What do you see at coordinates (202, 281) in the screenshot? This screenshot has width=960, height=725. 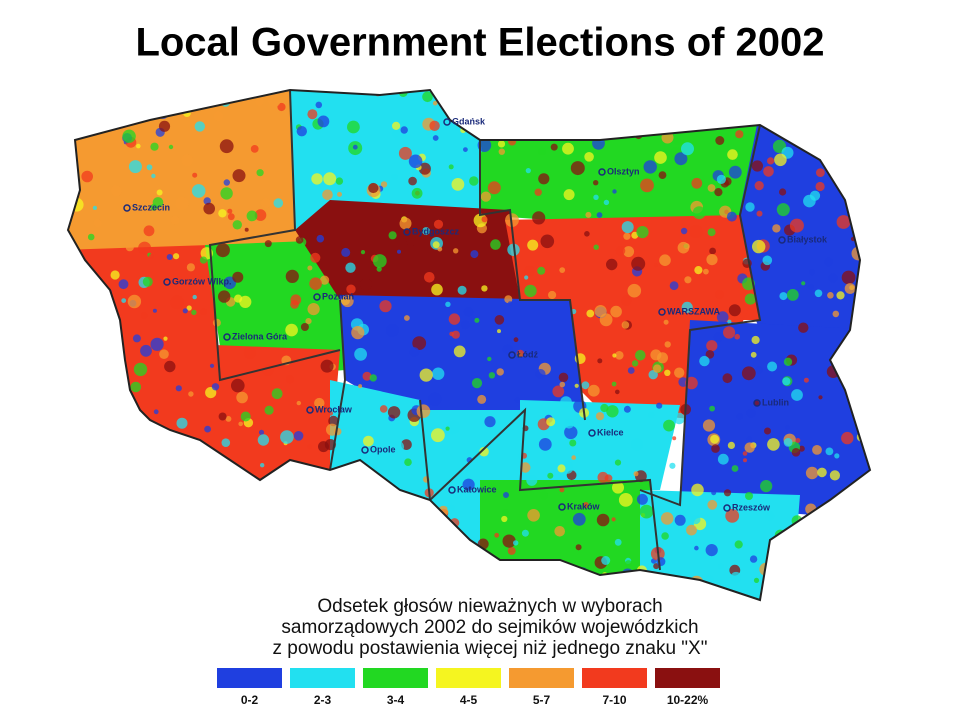 I see `city-label: Gorzów Wlkp.` at bounding box center [202, 281].